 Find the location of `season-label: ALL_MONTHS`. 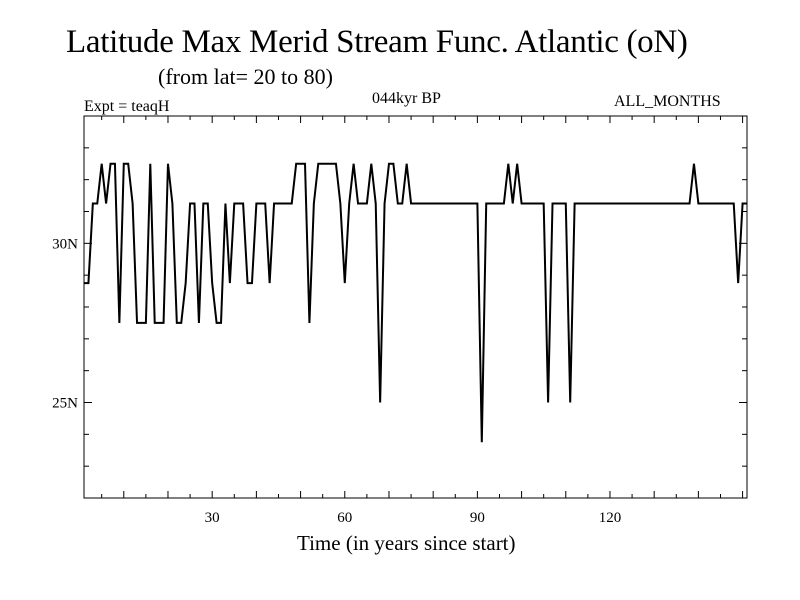

season-label: ALL_MONTHS is located at coordinates (667, 101).